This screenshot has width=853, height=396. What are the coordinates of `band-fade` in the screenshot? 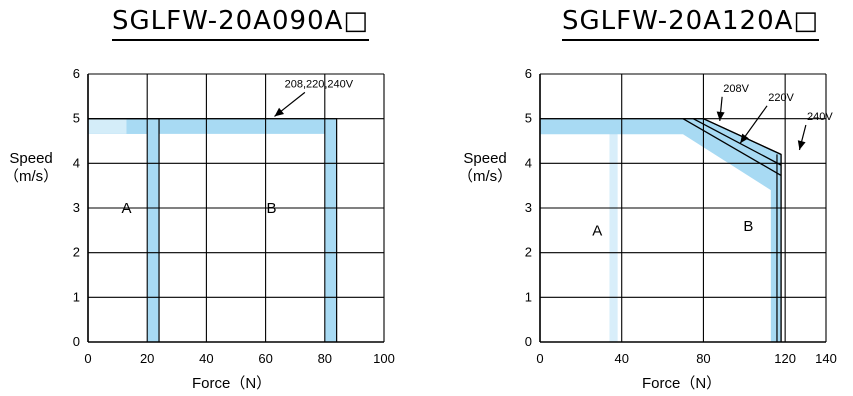 It's located at (107, 126).